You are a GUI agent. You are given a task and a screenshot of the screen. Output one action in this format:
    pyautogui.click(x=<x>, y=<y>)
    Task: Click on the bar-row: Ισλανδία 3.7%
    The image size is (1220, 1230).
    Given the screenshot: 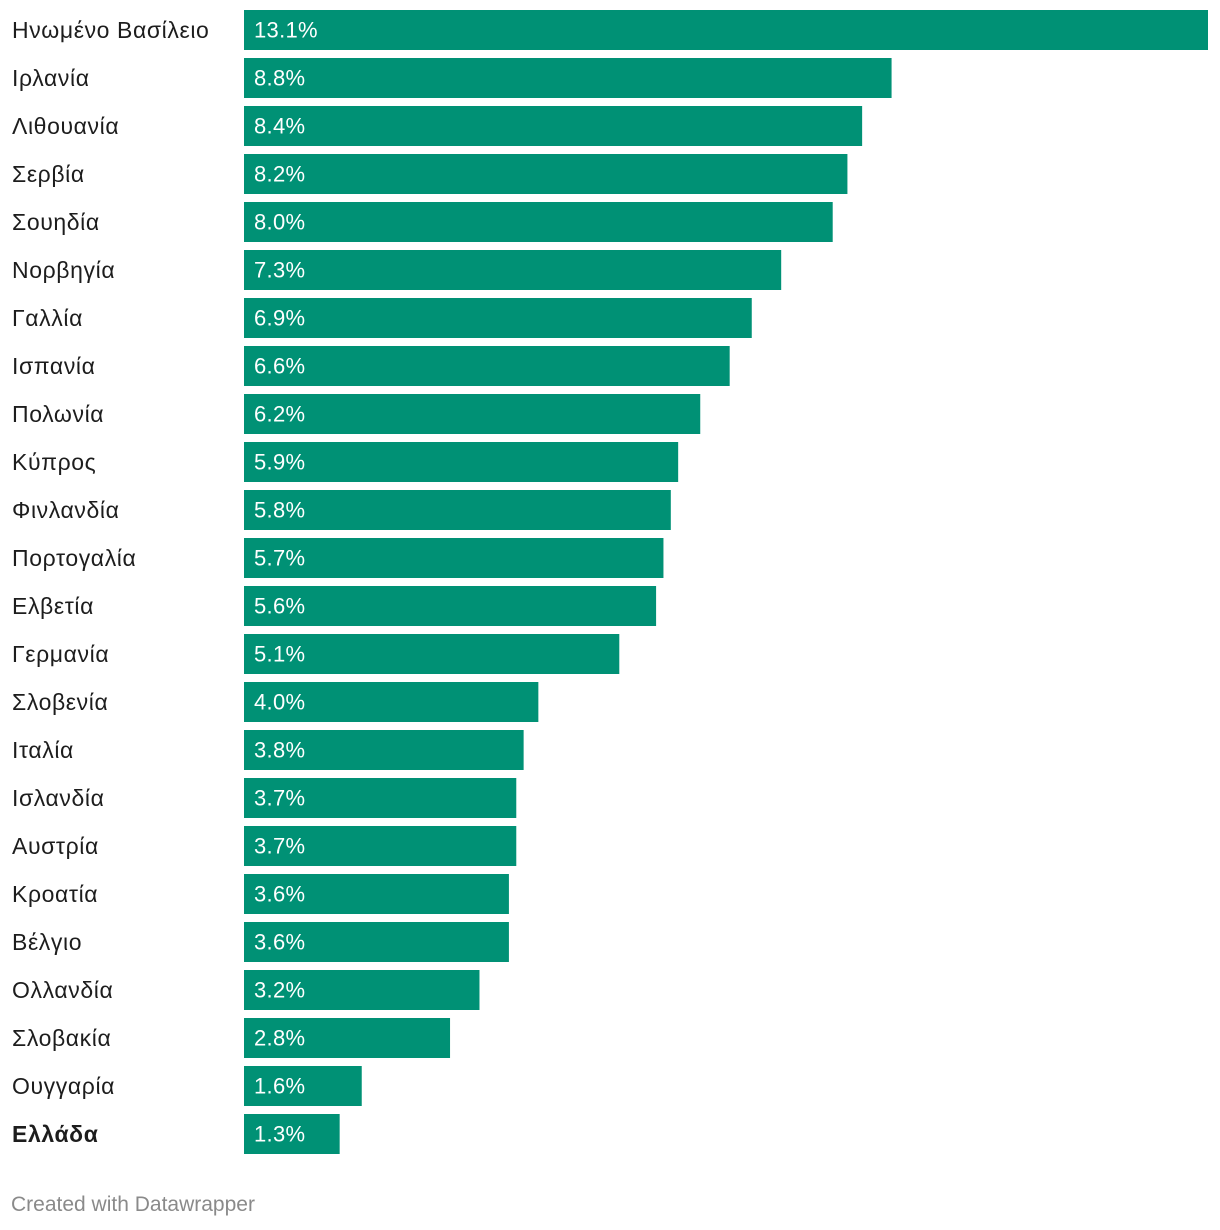 What is the action you would take?
    pyautogui.click(x=264, y=798)
    